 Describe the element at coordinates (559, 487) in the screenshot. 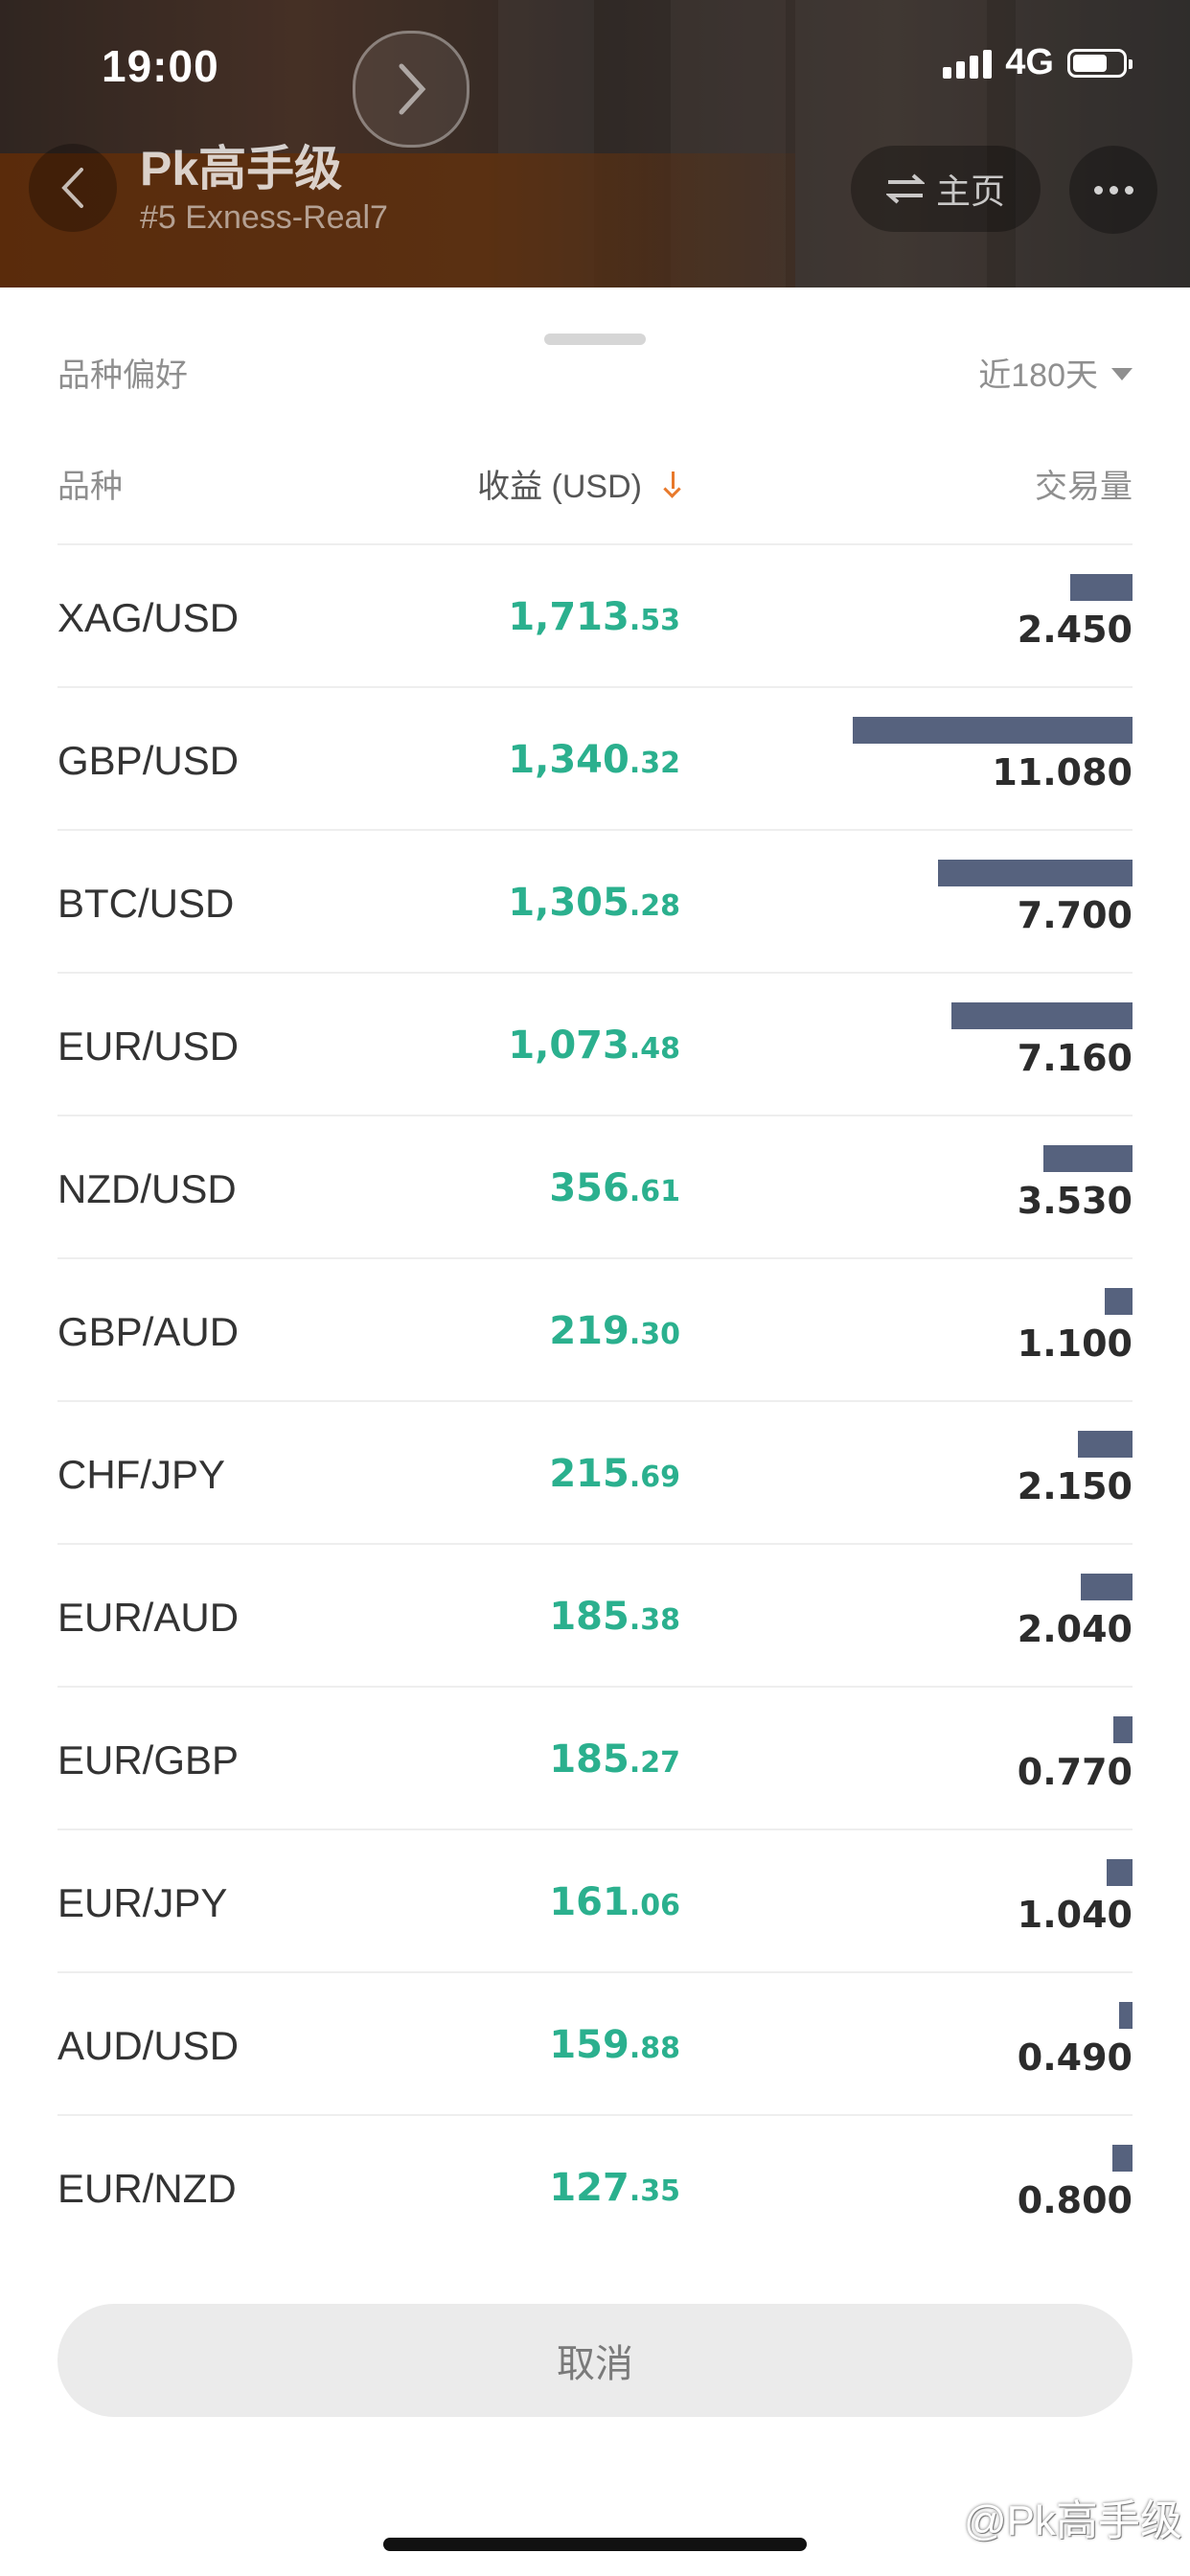

I see `column-header-profit-label: 收益 (USD)` at that location.